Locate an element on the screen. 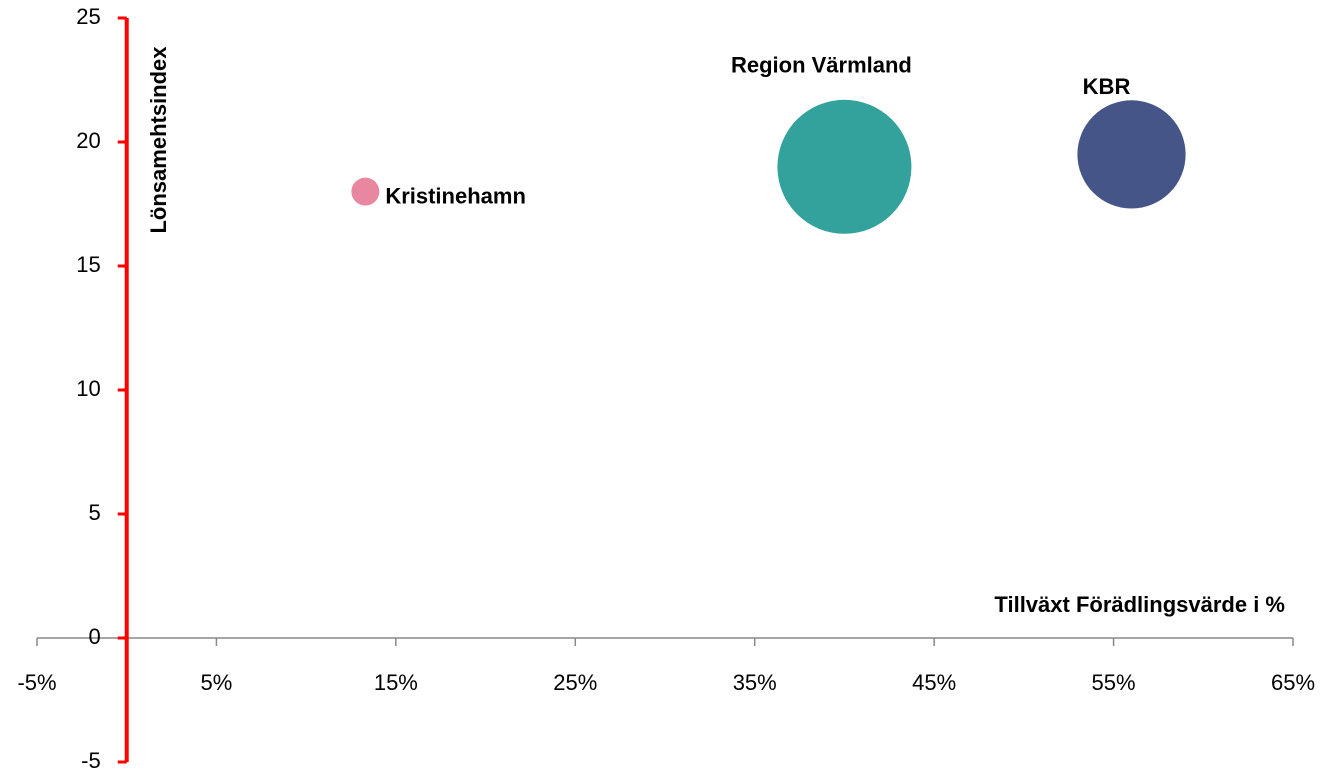  y-tick-label: 20 is located at coordinates (88, 140).